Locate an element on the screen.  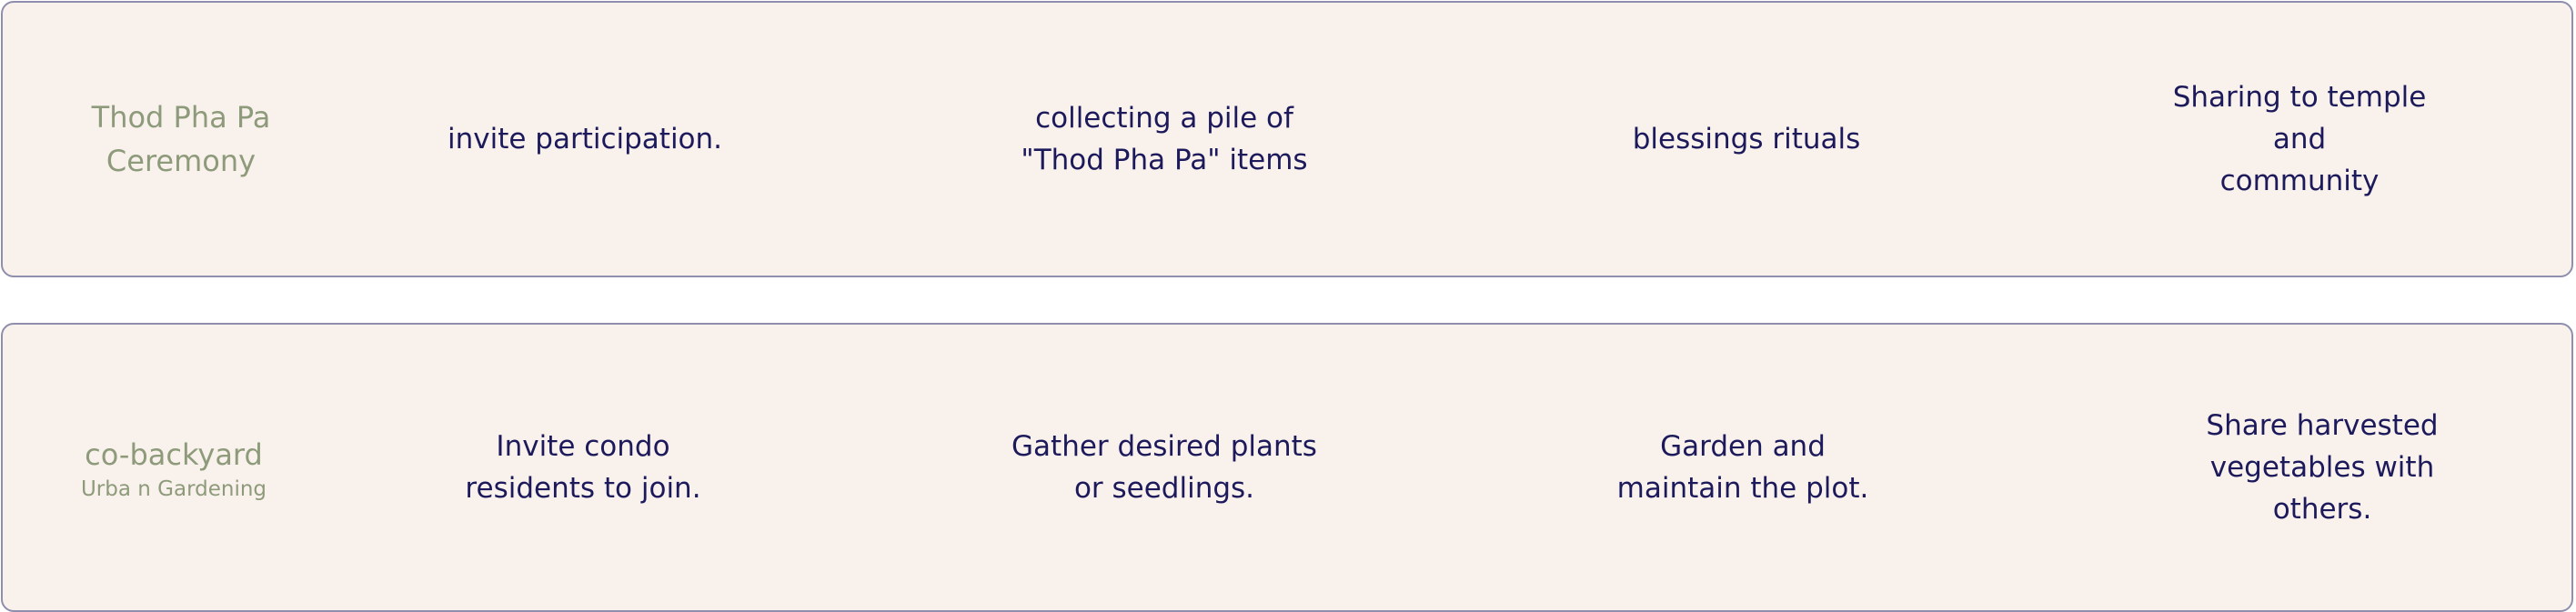
row-label: Thod Pha Pa Ceremony is located at coordinates (181, 139).